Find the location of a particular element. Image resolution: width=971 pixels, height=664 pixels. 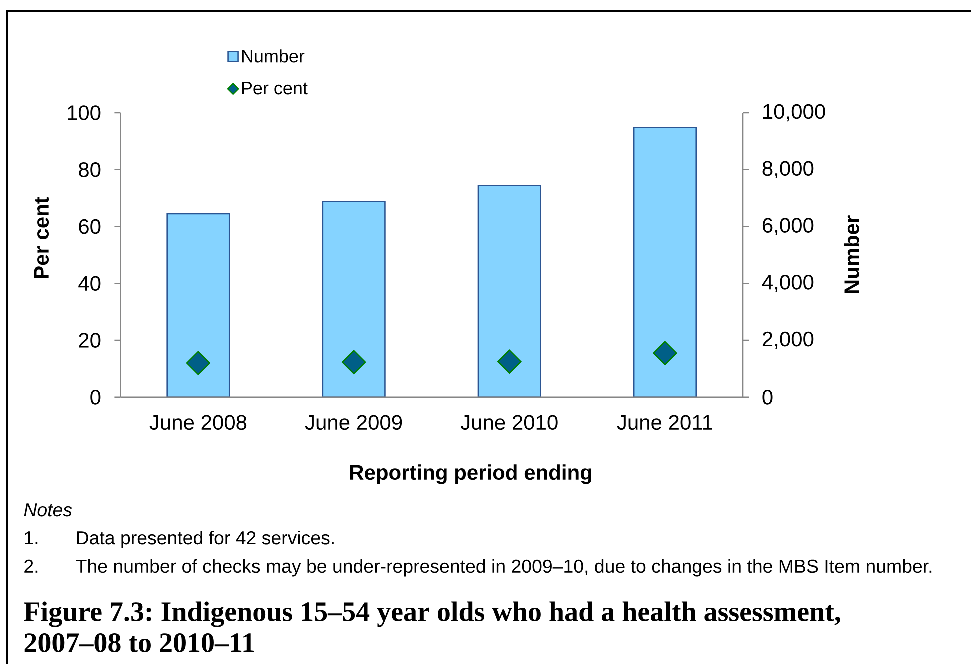

x-tick-label: June 2011 is located at coordinates (664, 422).